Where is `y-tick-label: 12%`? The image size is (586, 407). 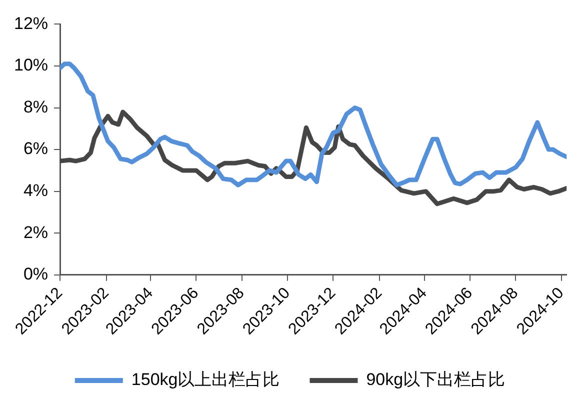 y-tick-label: 12% is located at coordinates (31, 23).